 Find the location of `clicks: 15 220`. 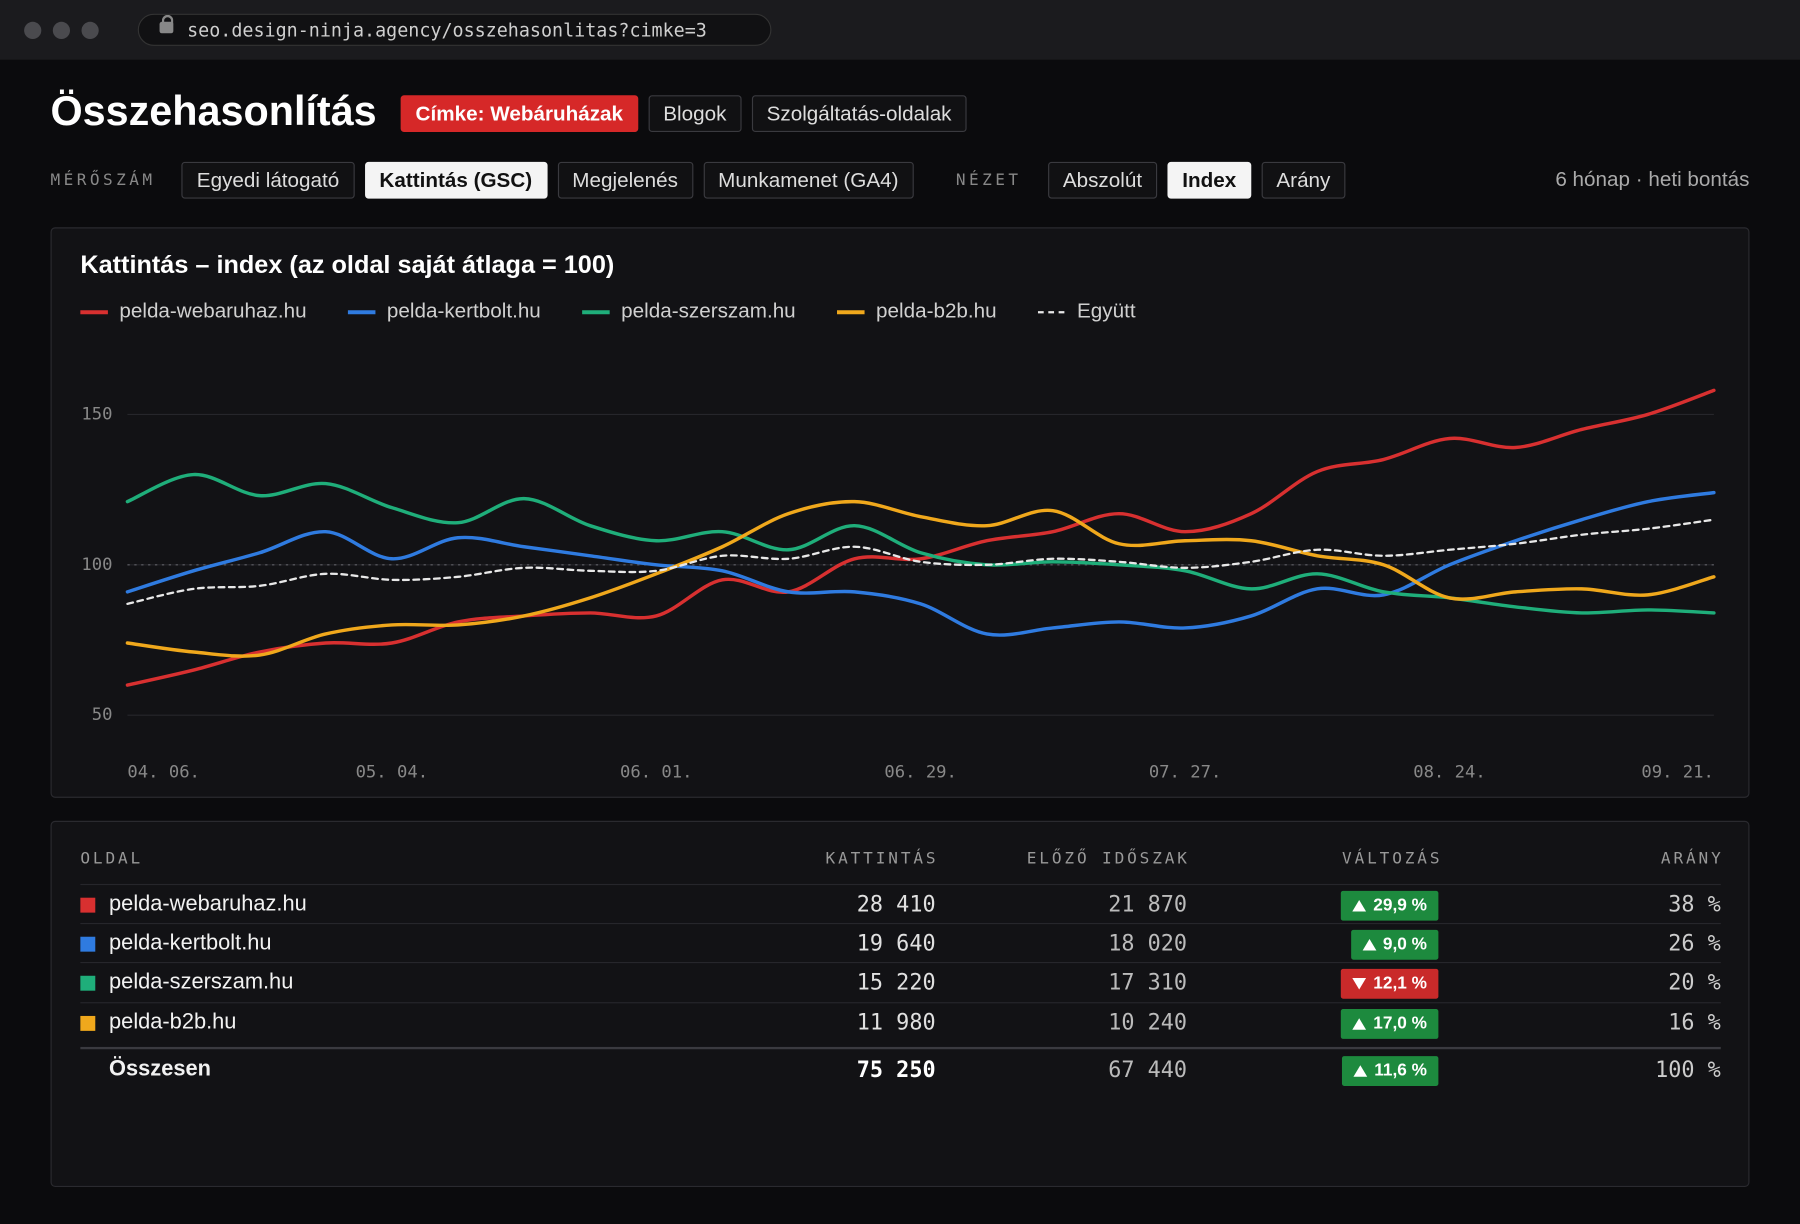

clicks: 15 220 is located at coordinates (896, 983).